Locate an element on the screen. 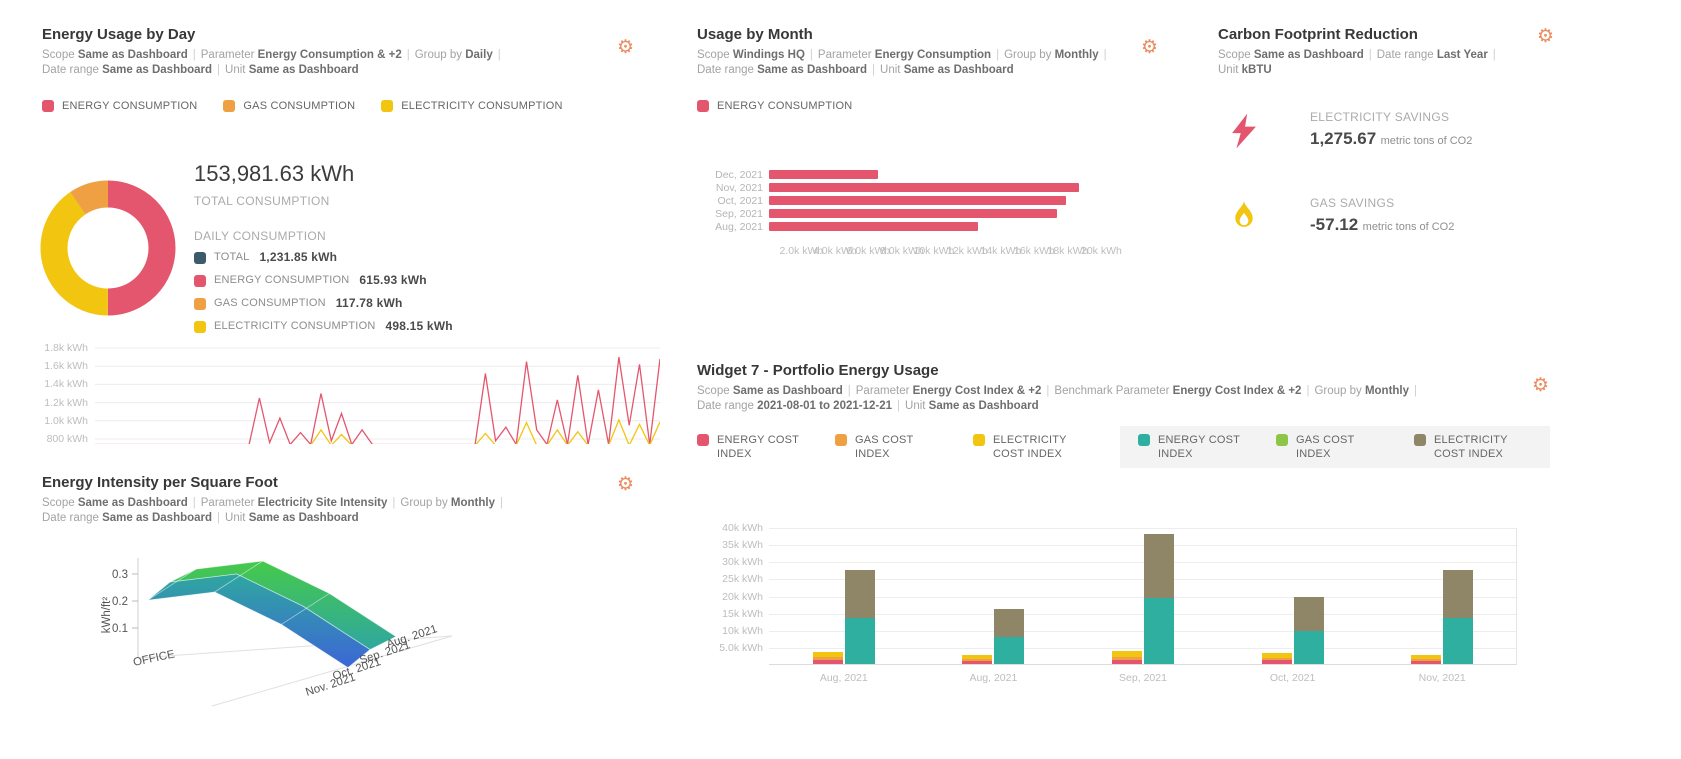  x-axis-tick: Aug, 2021 is located at coordinates (993, 678).